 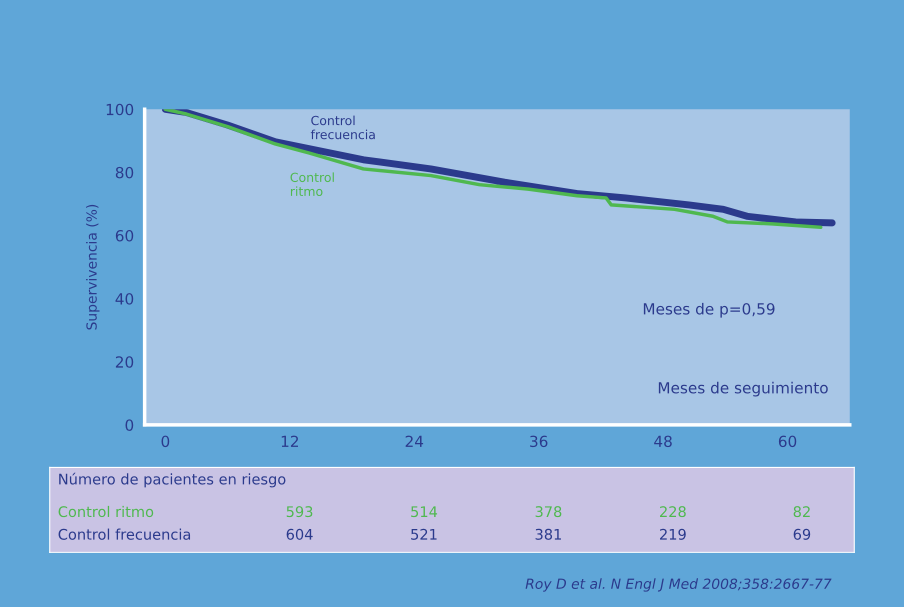 I want to click on y-tick-label: 20, so click(x=125, y=362).